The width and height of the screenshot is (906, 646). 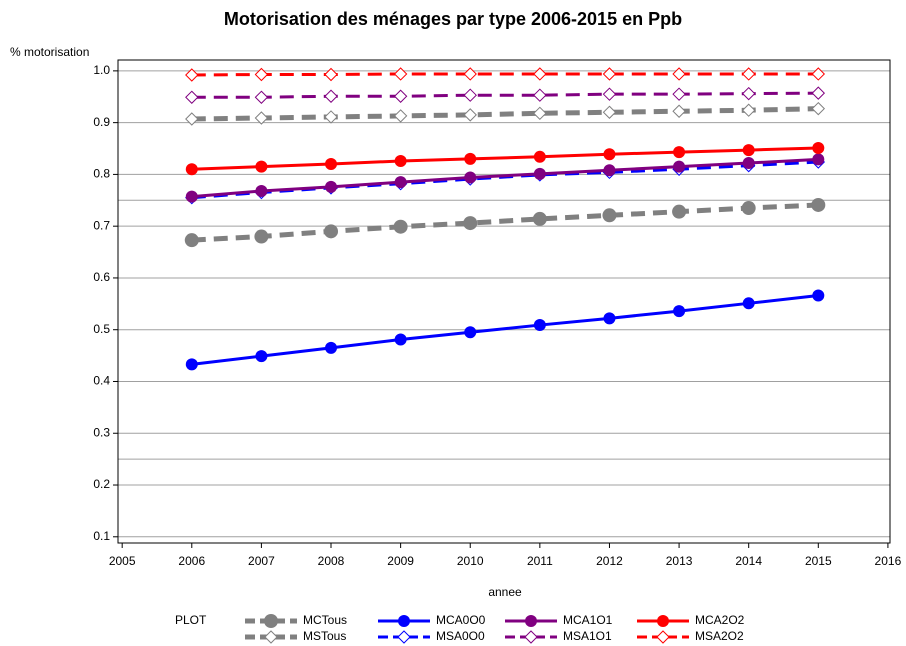 I want to click on x-tick-label: 2015, so click(x=818, y=561).